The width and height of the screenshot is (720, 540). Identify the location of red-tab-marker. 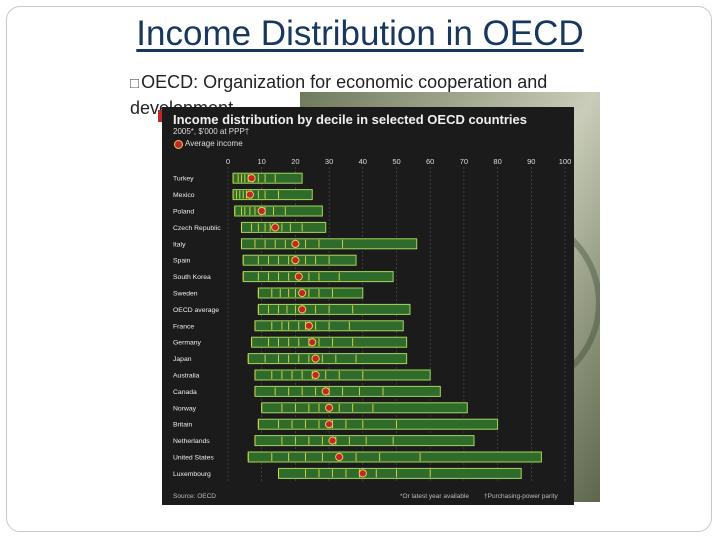
(160, 116).